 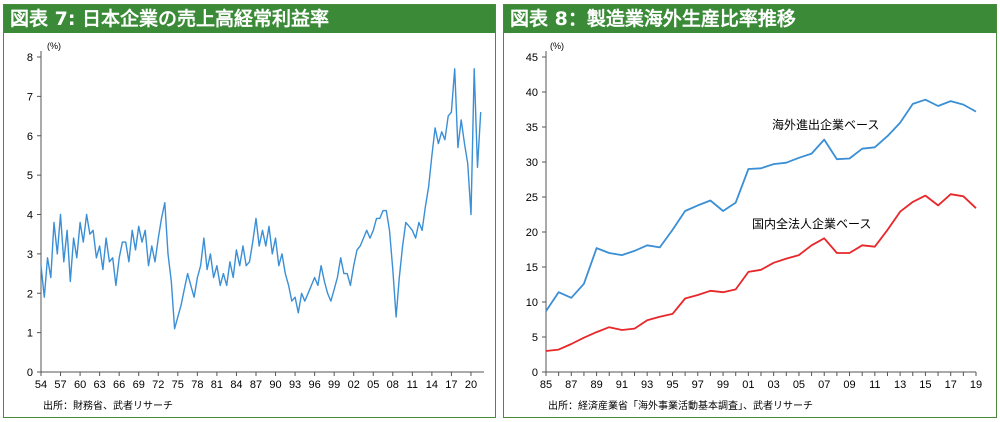 What do you see at coordinates (546, 385) in the screenshot?
I see `x-tick-label: 85` at bounding box center [546, 385].